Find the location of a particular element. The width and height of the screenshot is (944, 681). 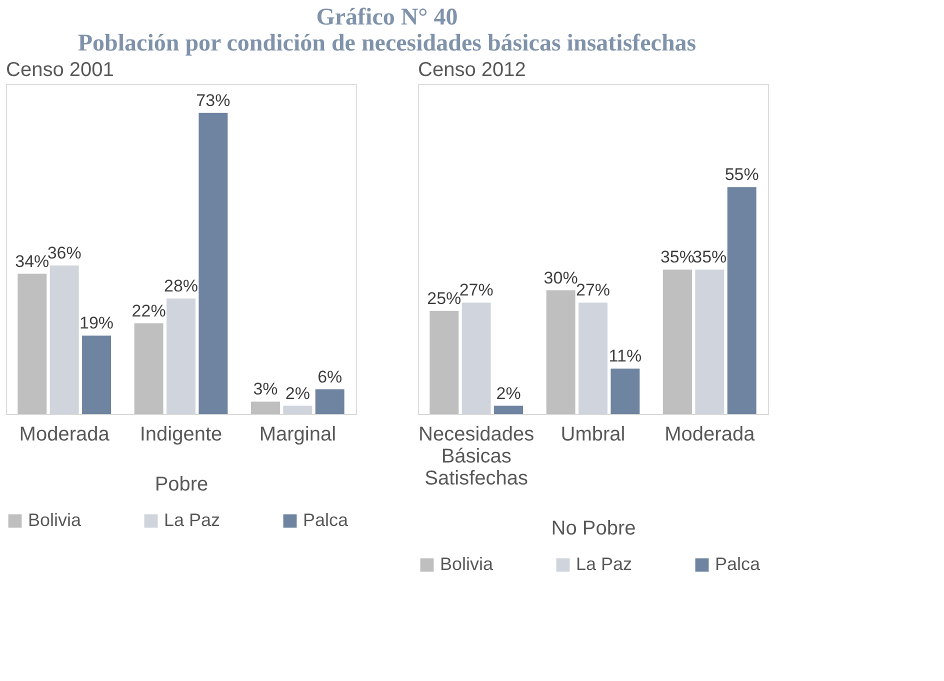

data-label: 73% is located at coordinates (213, 100).